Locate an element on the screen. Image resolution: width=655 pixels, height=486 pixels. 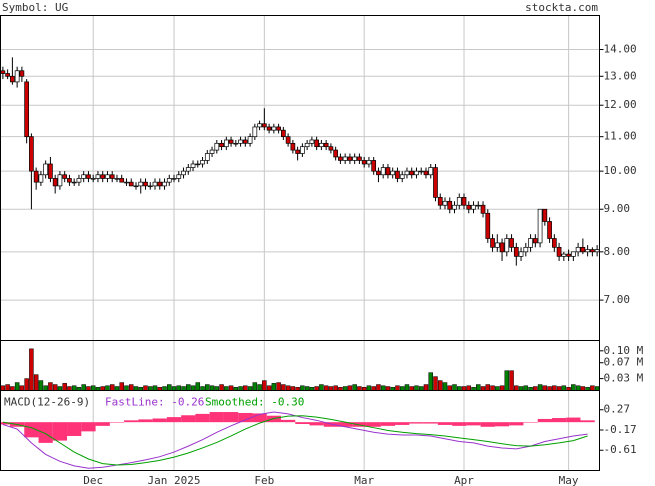
y-tick-label: -0.17 is located at coordinates (620, 429).